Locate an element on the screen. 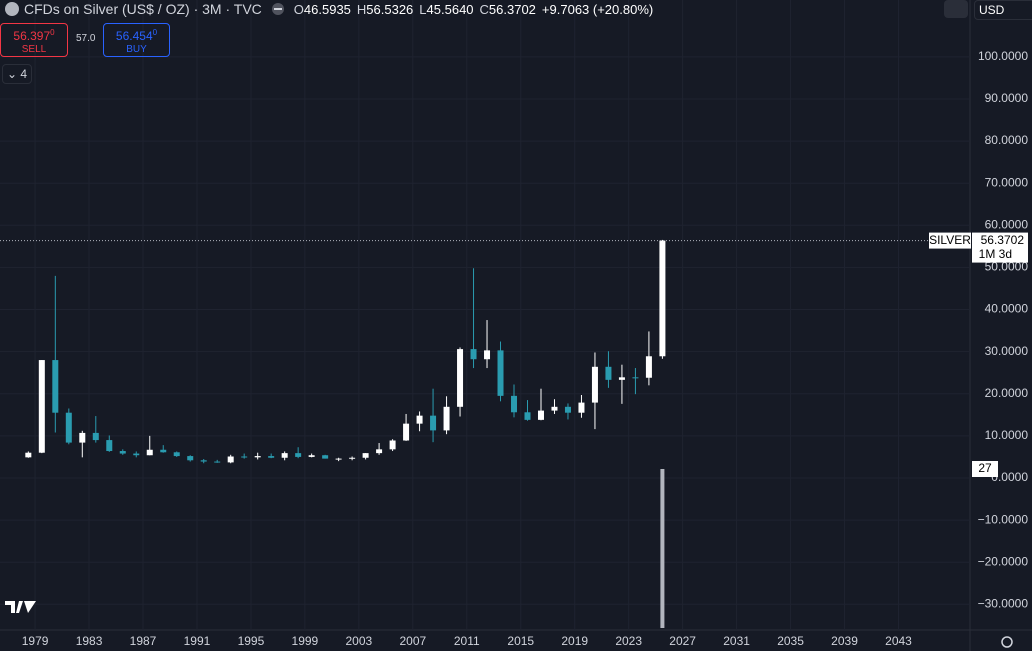 The width and height of the screenshot is (1032, 651). price-axis is located at coordinates (1001, 325).